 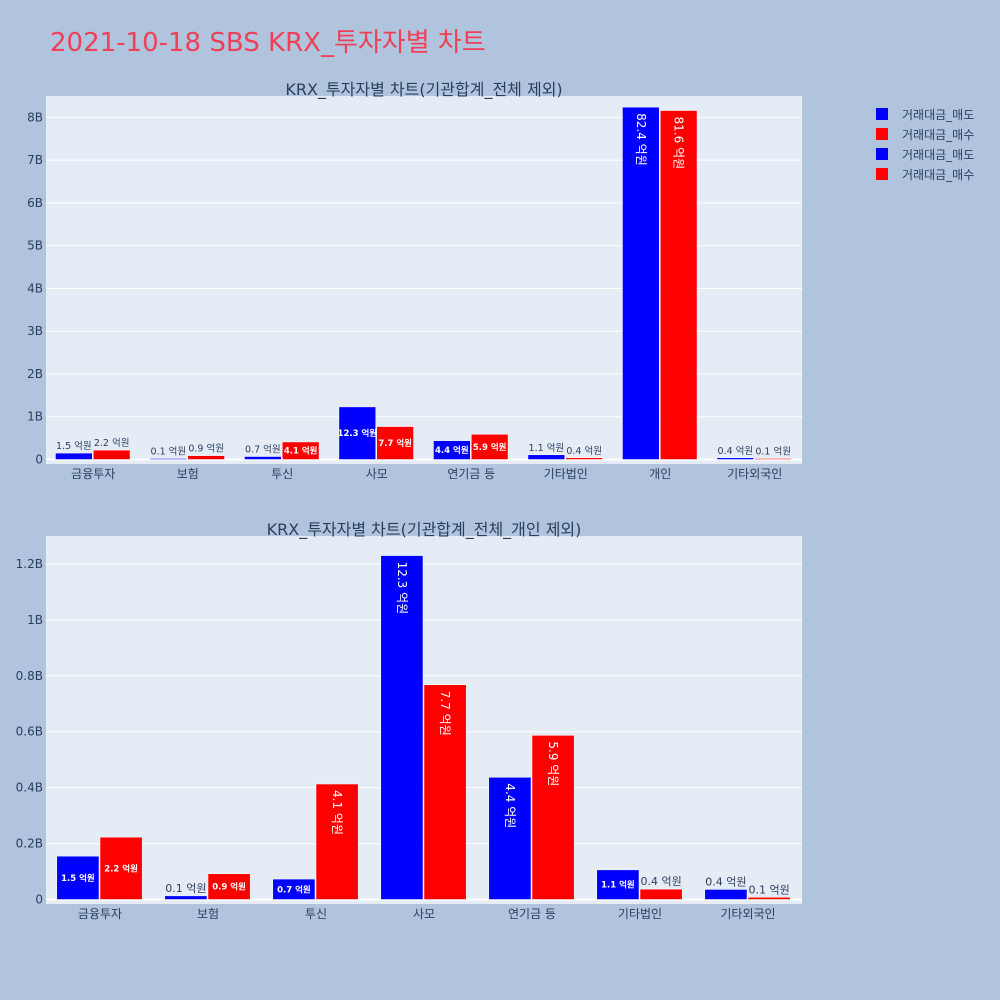 I want to click on chart-title: KRX_투자자별 차트(기관합계_전체_개인 제외), so click(x=424, y=530).